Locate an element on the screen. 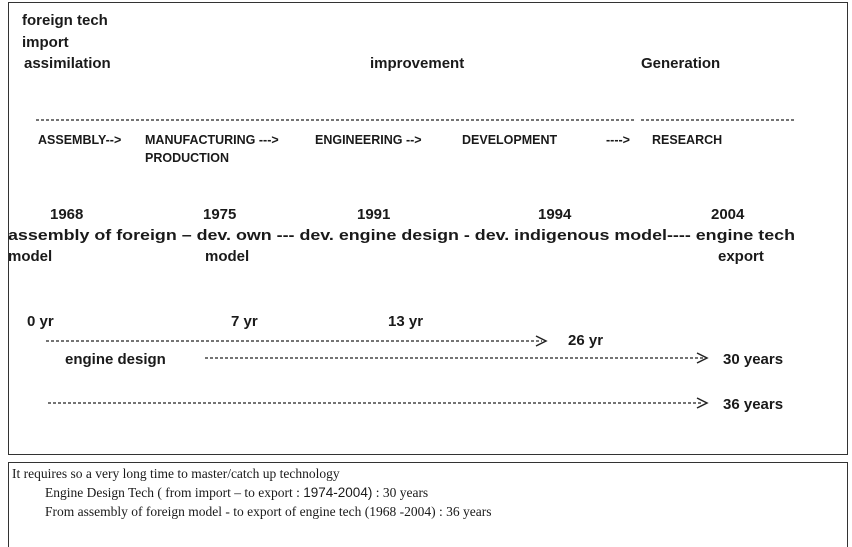  year-mark: 13 yr is located at coordinates (405, 321).